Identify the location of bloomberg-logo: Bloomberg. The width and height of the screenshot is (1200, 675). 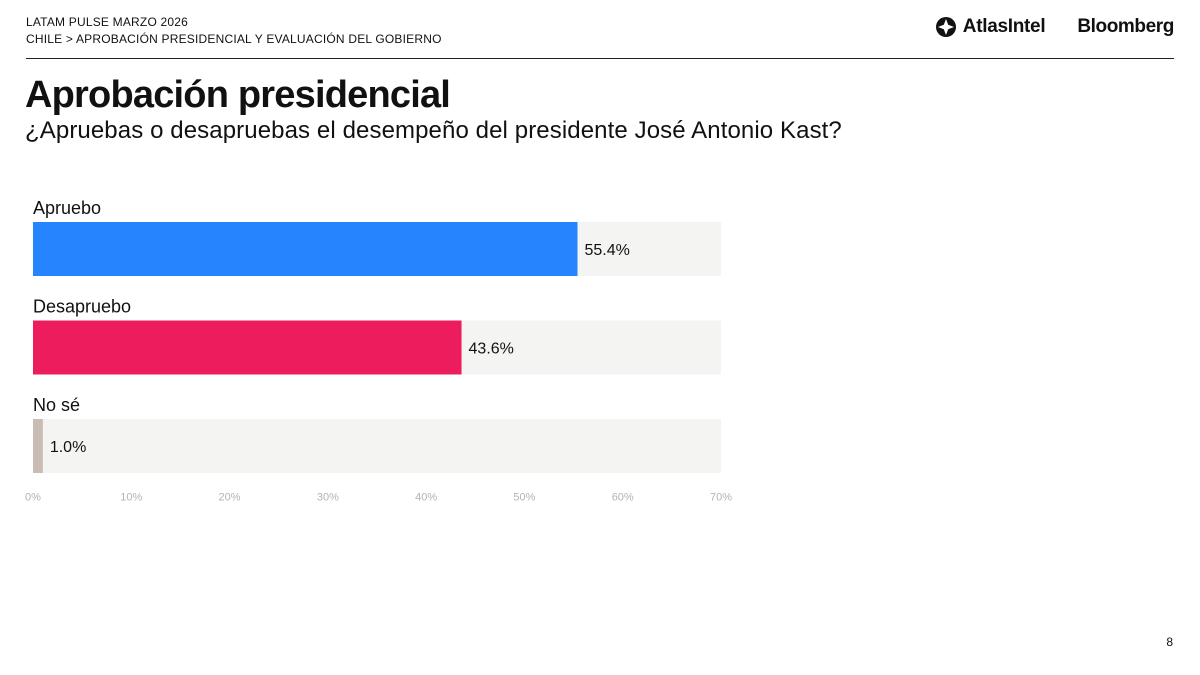
(1125, 26).